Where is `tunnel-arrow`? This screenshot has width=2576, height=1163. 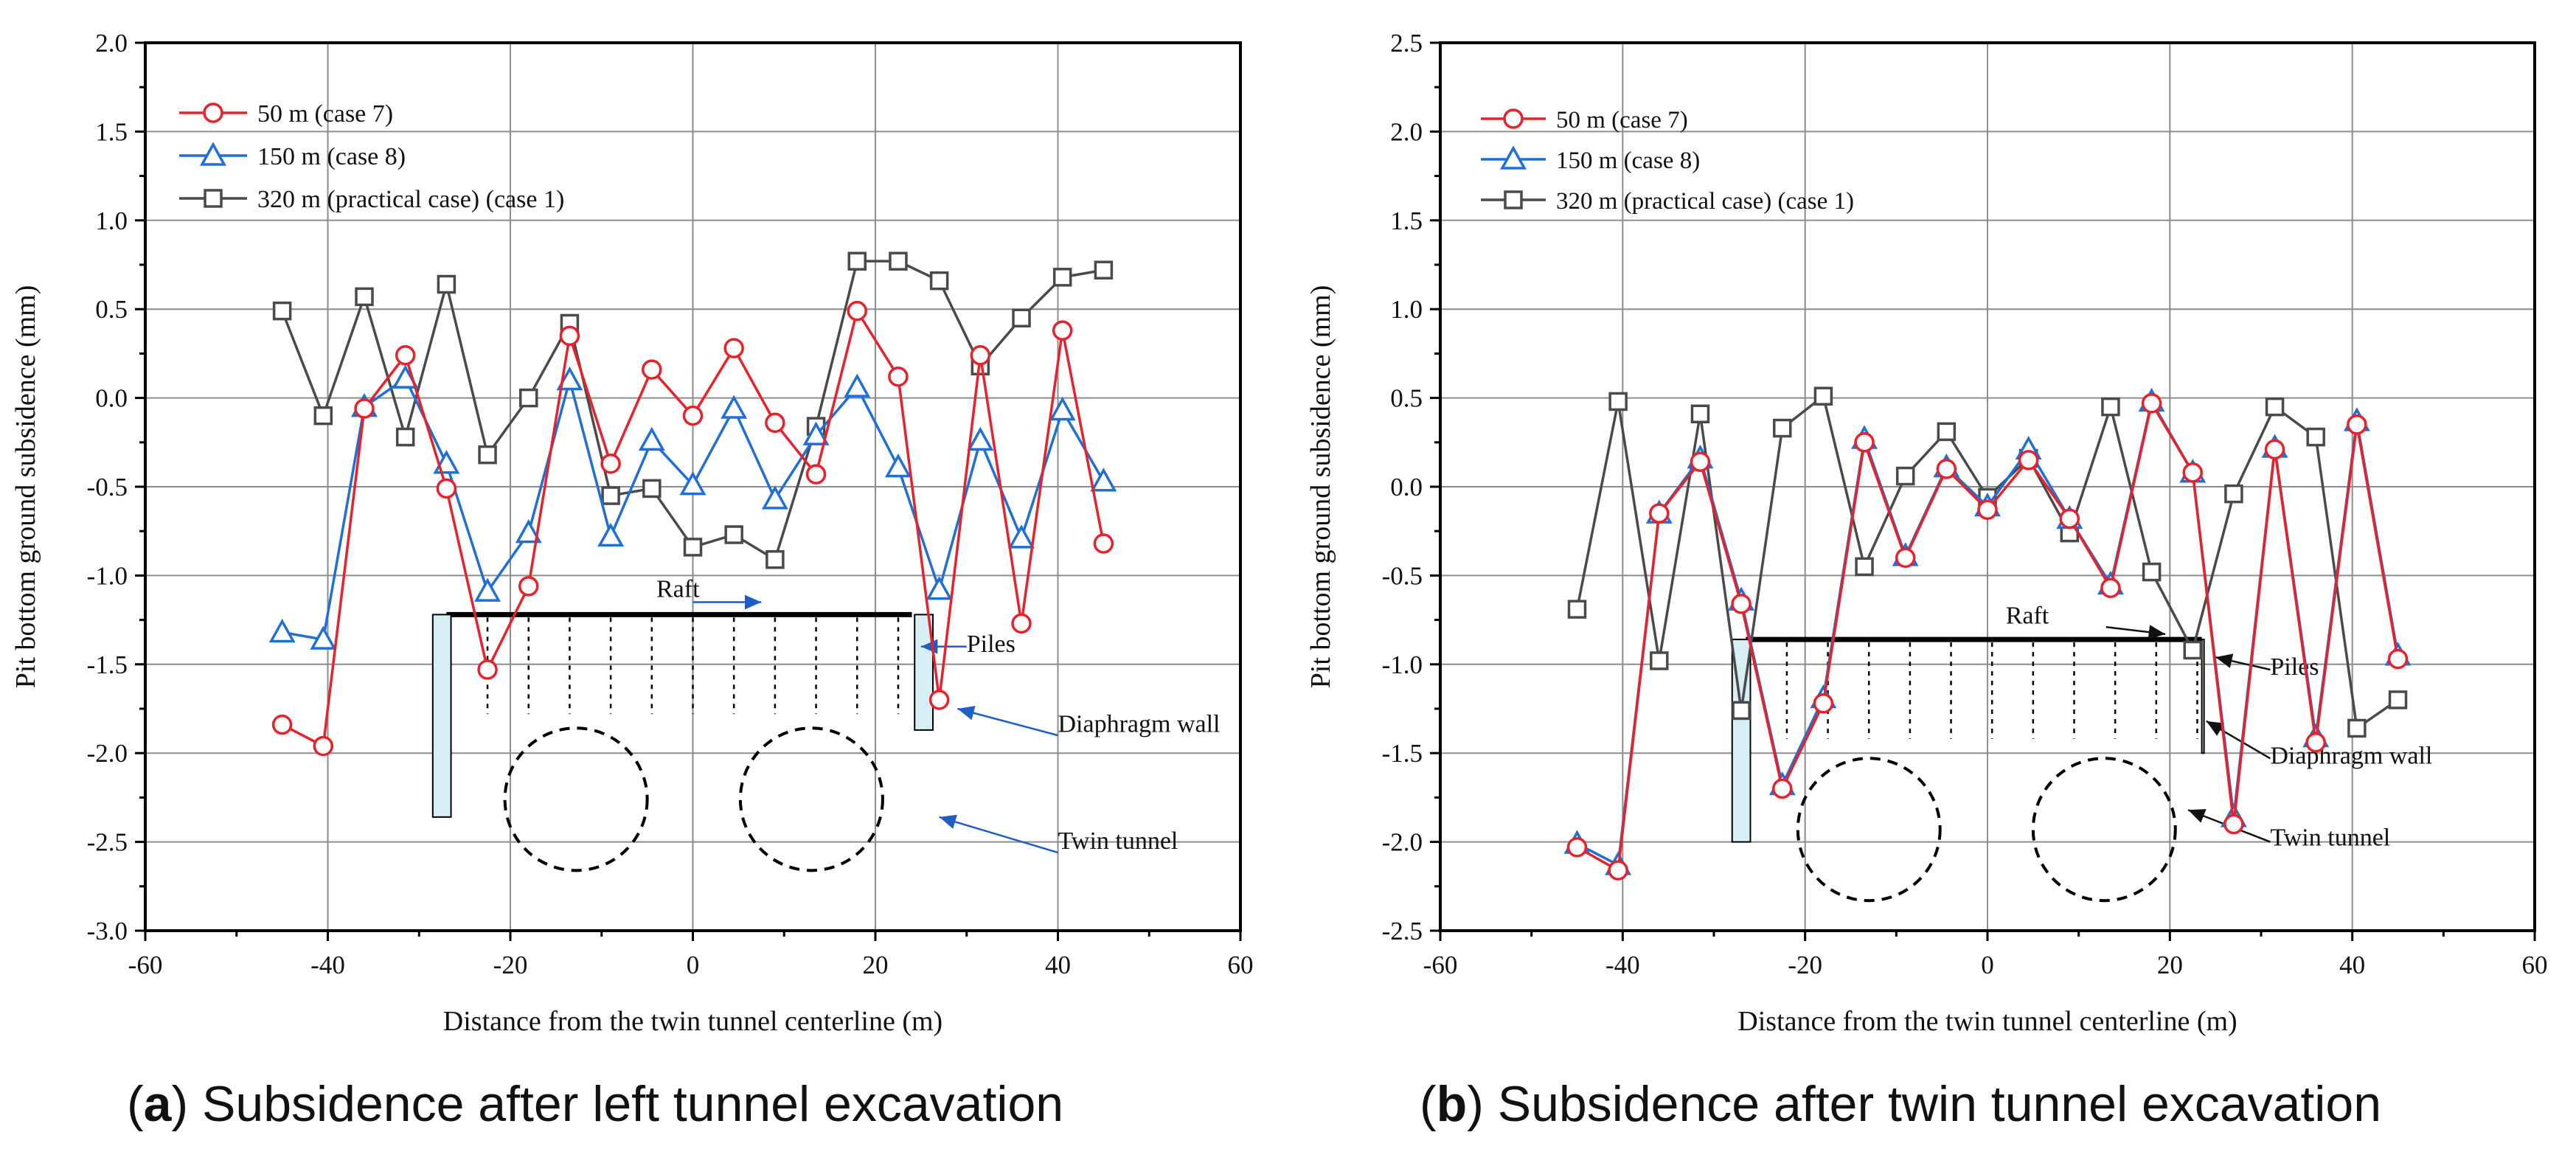
tunnel-arrow is located at coordinates (998, 834).